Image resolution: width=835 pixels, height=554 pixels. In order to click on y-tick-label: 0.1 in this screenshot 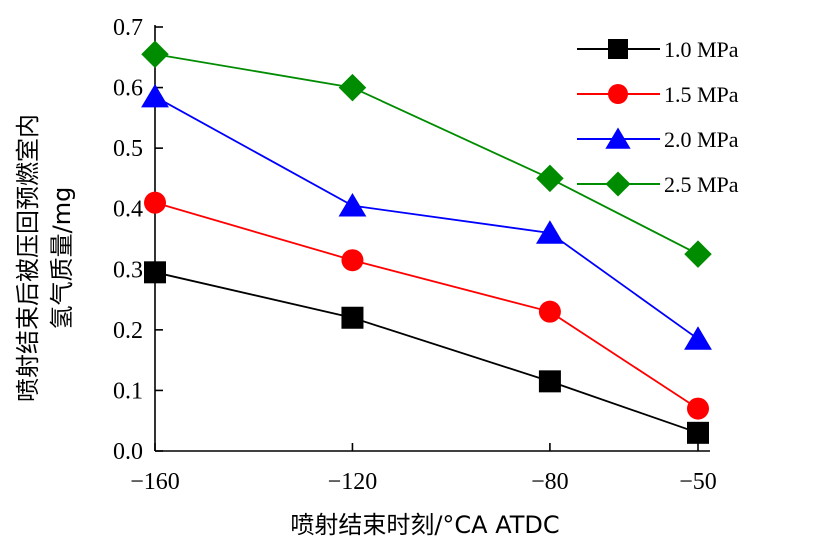, I will do `click(128, 391)`.